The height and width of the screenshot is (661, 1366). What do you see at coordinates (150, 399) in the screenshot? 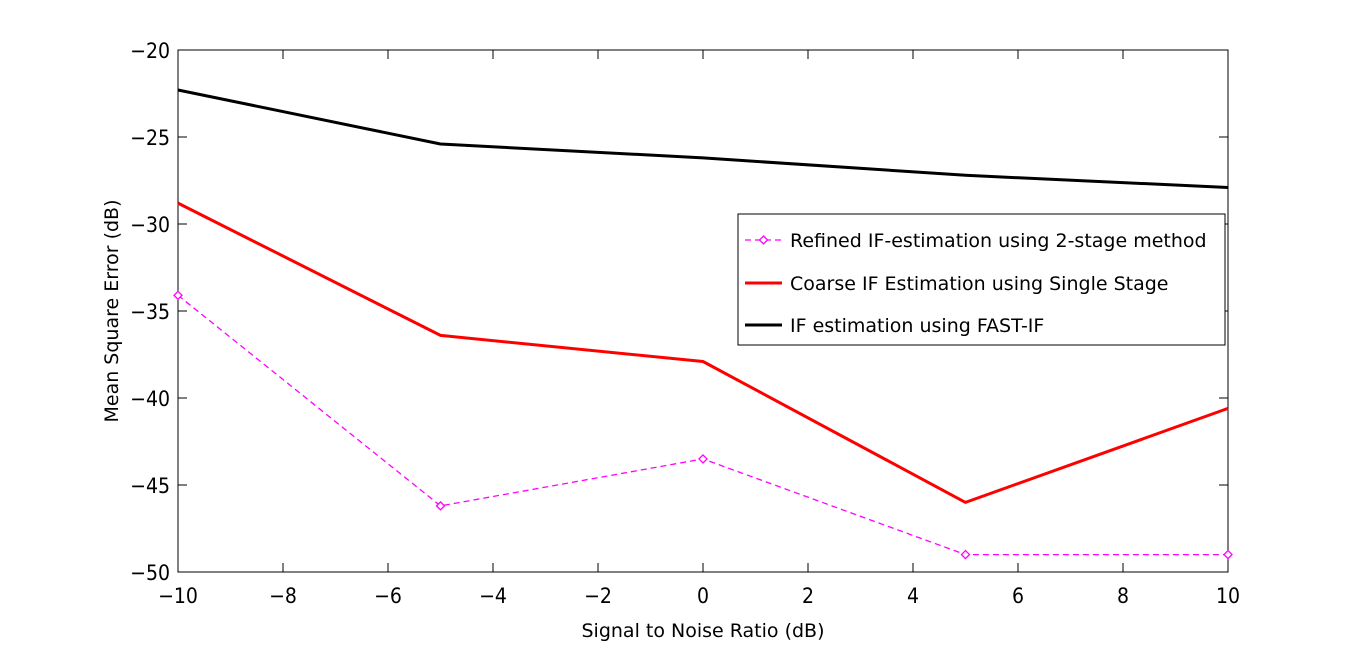
I see `y-tick-label: −40` at bounding box center [150, 399].